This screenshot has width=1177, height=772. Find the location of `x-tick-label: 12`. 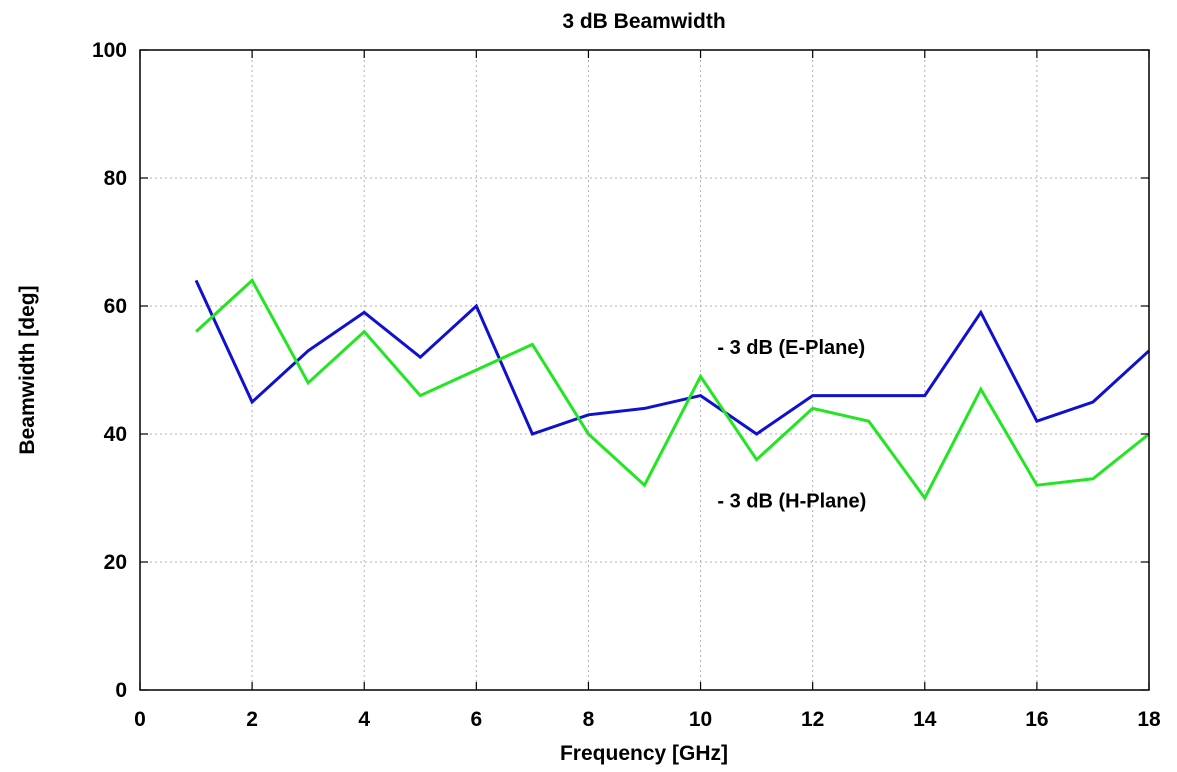

x-tick-label: 12 is located at coordinates (812, 719).